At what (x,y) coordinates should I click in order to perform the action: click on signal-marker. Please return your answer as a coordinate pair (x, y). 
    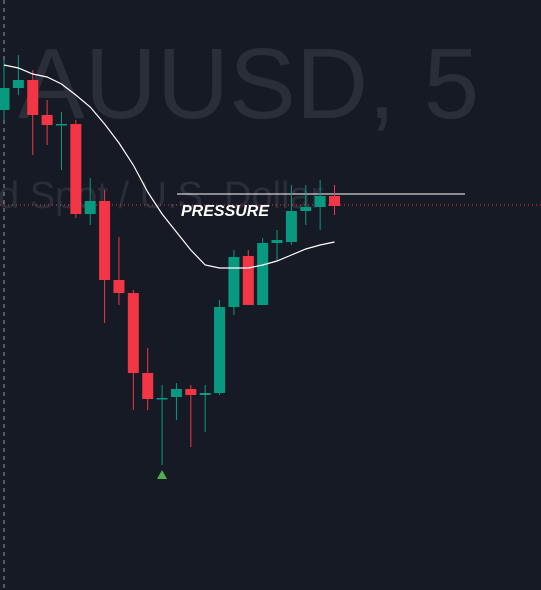
    Looking at the image, I should click on (162, 474).